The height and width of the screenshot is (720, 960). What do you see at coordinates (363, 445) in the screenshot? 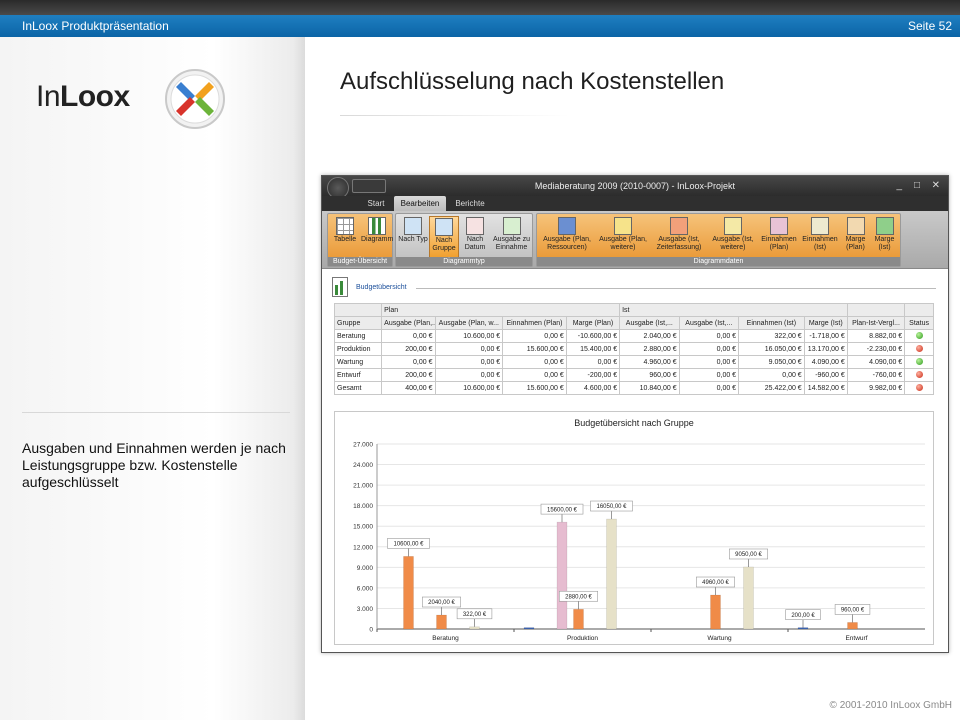
I see `y-tick-label: 27.000` at bounding box center [363, 445].